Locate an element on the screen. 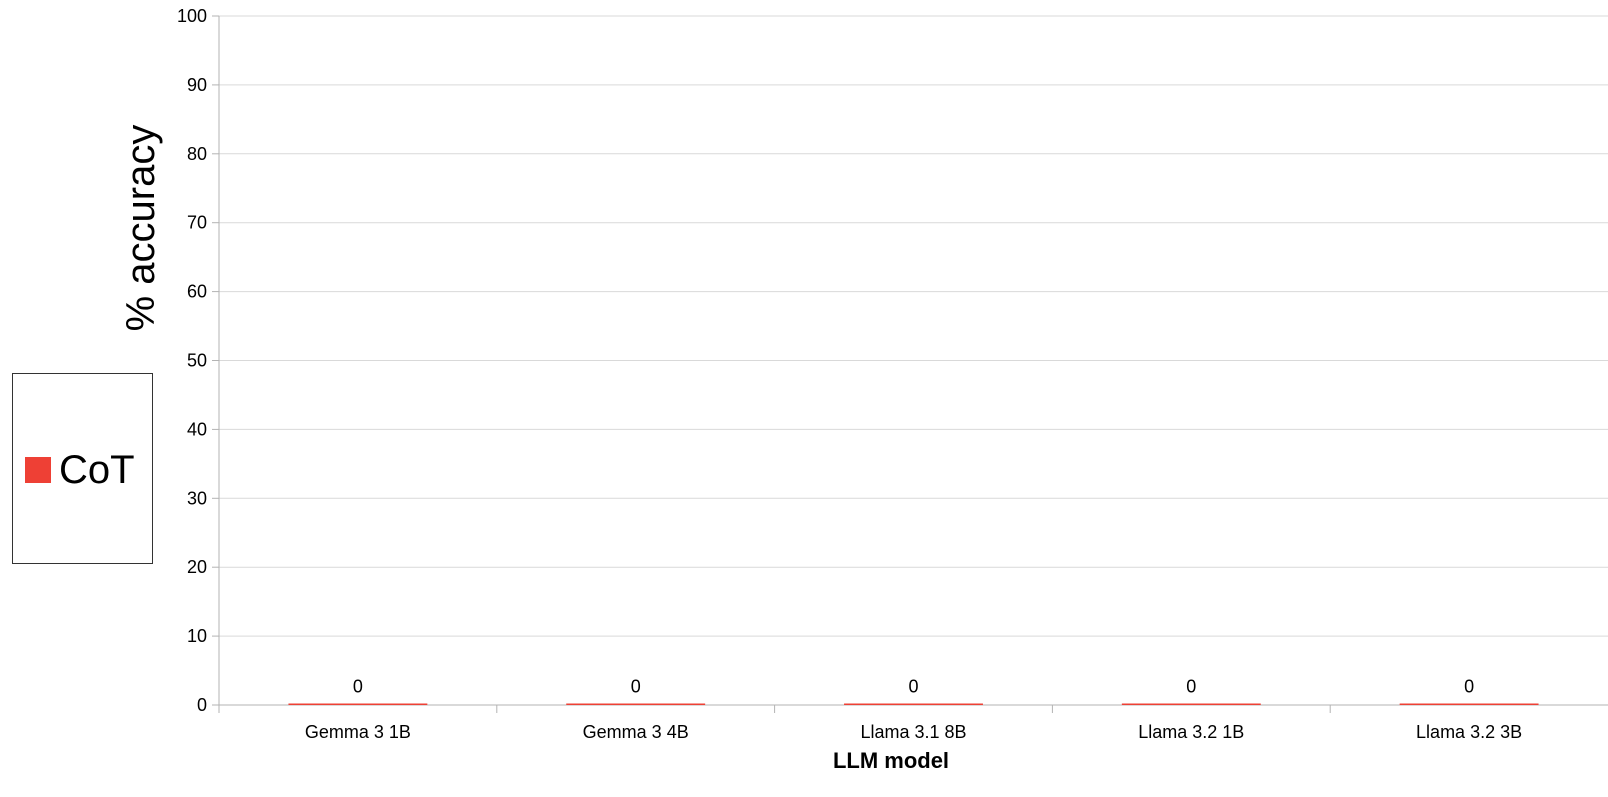 This screenshot has width=1608, height=797. y-tick-labels: 0 10 20 30 40 50 60 70 80 90 100 is located at coordinates (192, 360).